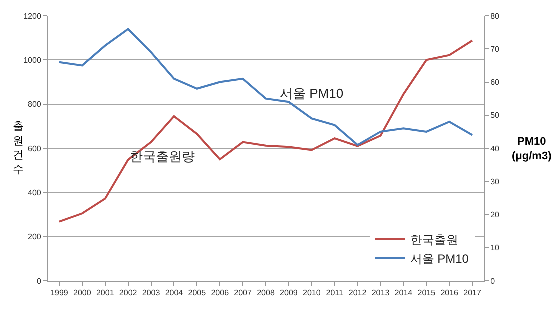 The width and height of the screenshot is (552, 319). I want to click on y2-tick-label: 40, so click(495, 149).